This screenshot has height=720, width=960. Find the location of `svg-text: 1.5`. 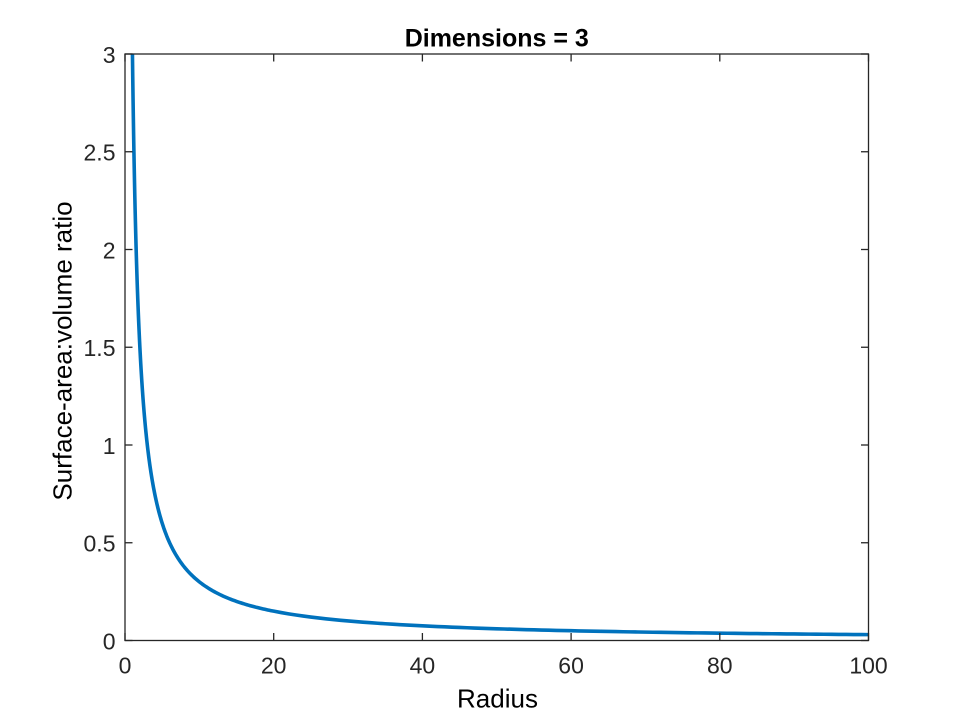

svg-text: 1.5 is located at coordinates (100, 348).